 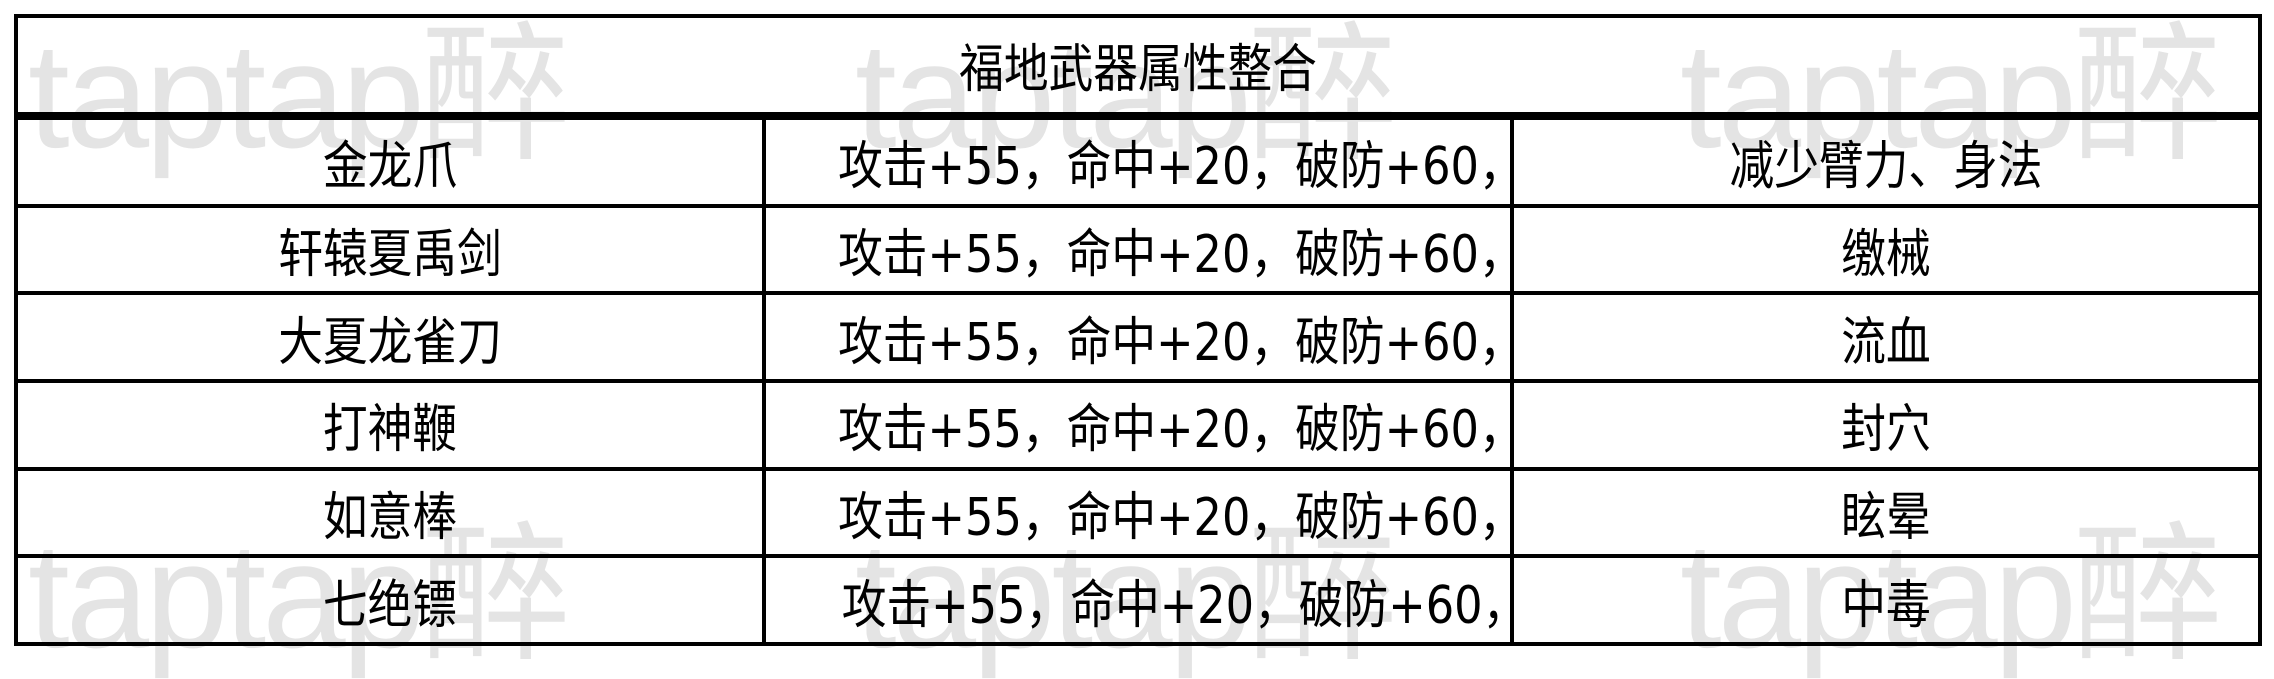 I want to click on weapon-stats-cell: 攻击+55，命中+20，破防+60，刀系数+6, so click(x=1138, y=337).